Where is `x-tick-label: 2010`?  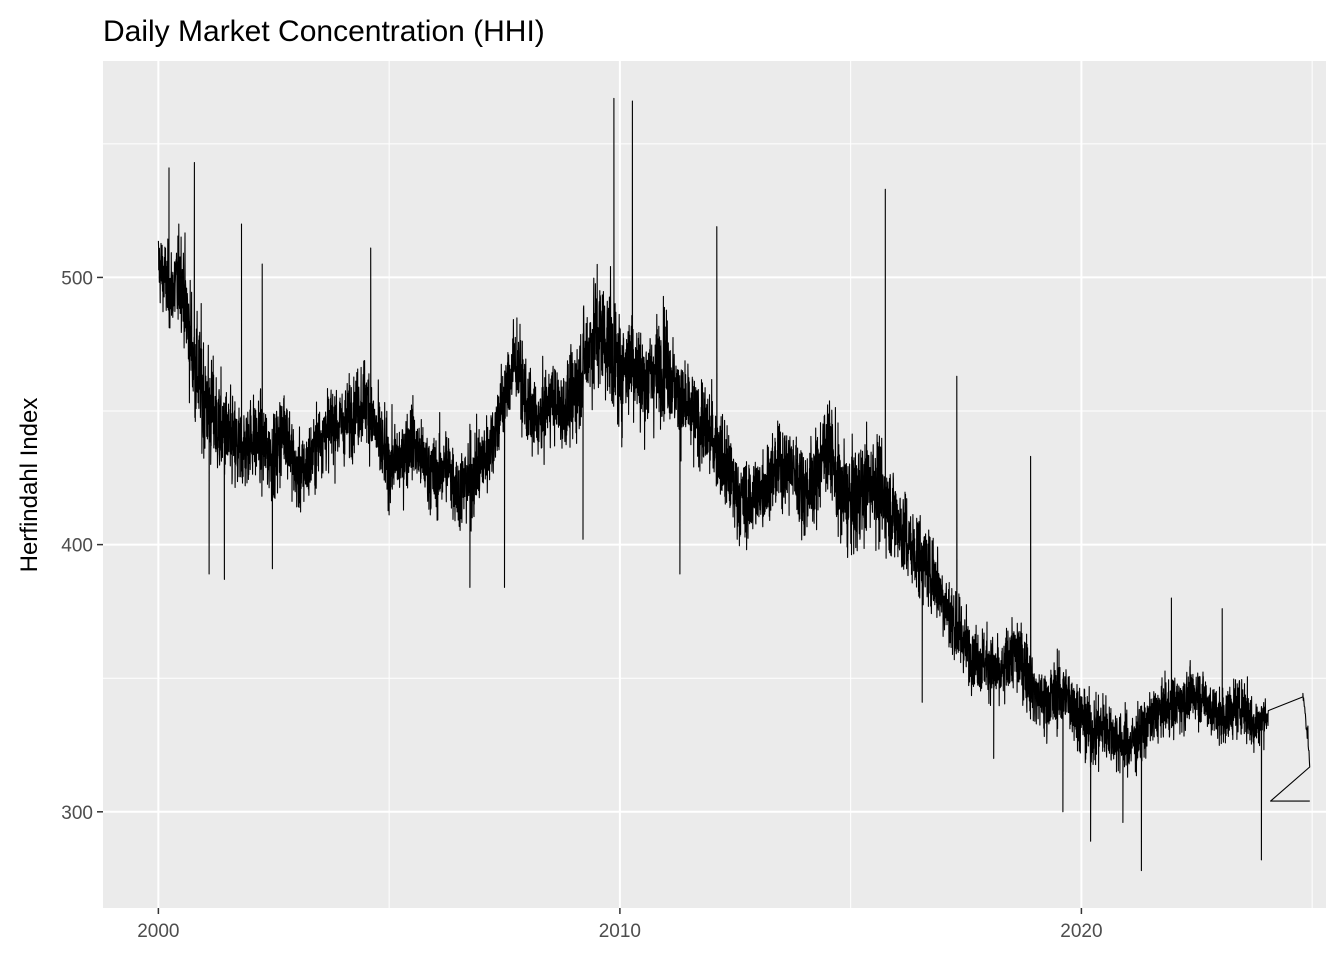 x-tick-label: 2010 is located at coordinates (620, 931).